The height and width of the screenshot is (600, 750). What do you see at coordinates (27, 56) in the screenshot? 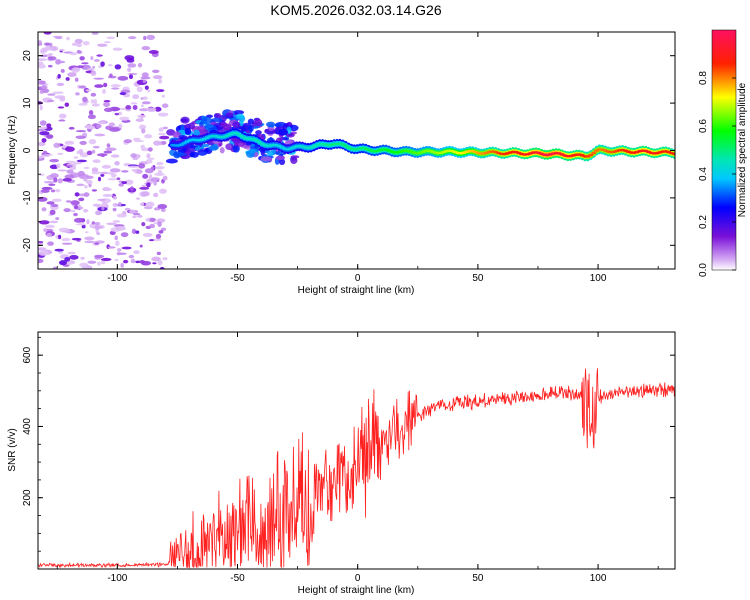
I see `y-tick-label: 20` at bounding box center [27, 56].